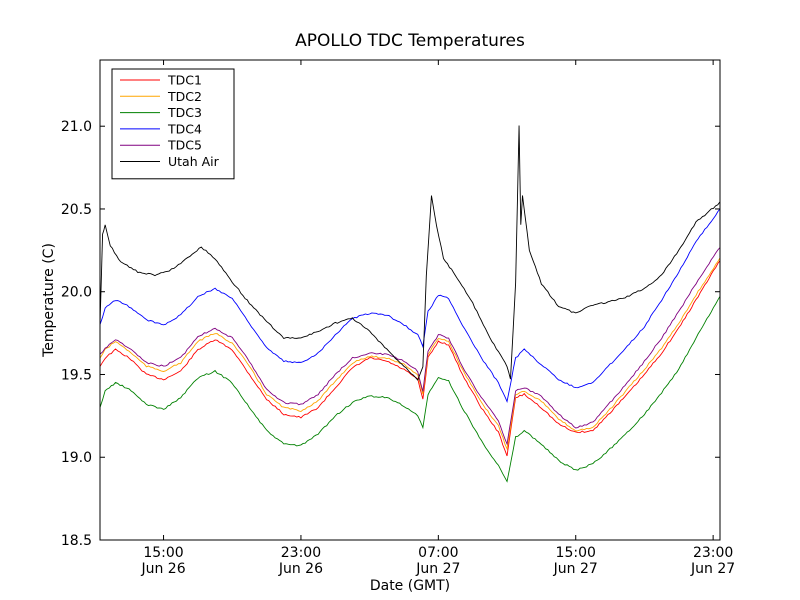 This screenshot has width=800, height=600. I want to click on legend-label: TDC2, so click(184, 96).